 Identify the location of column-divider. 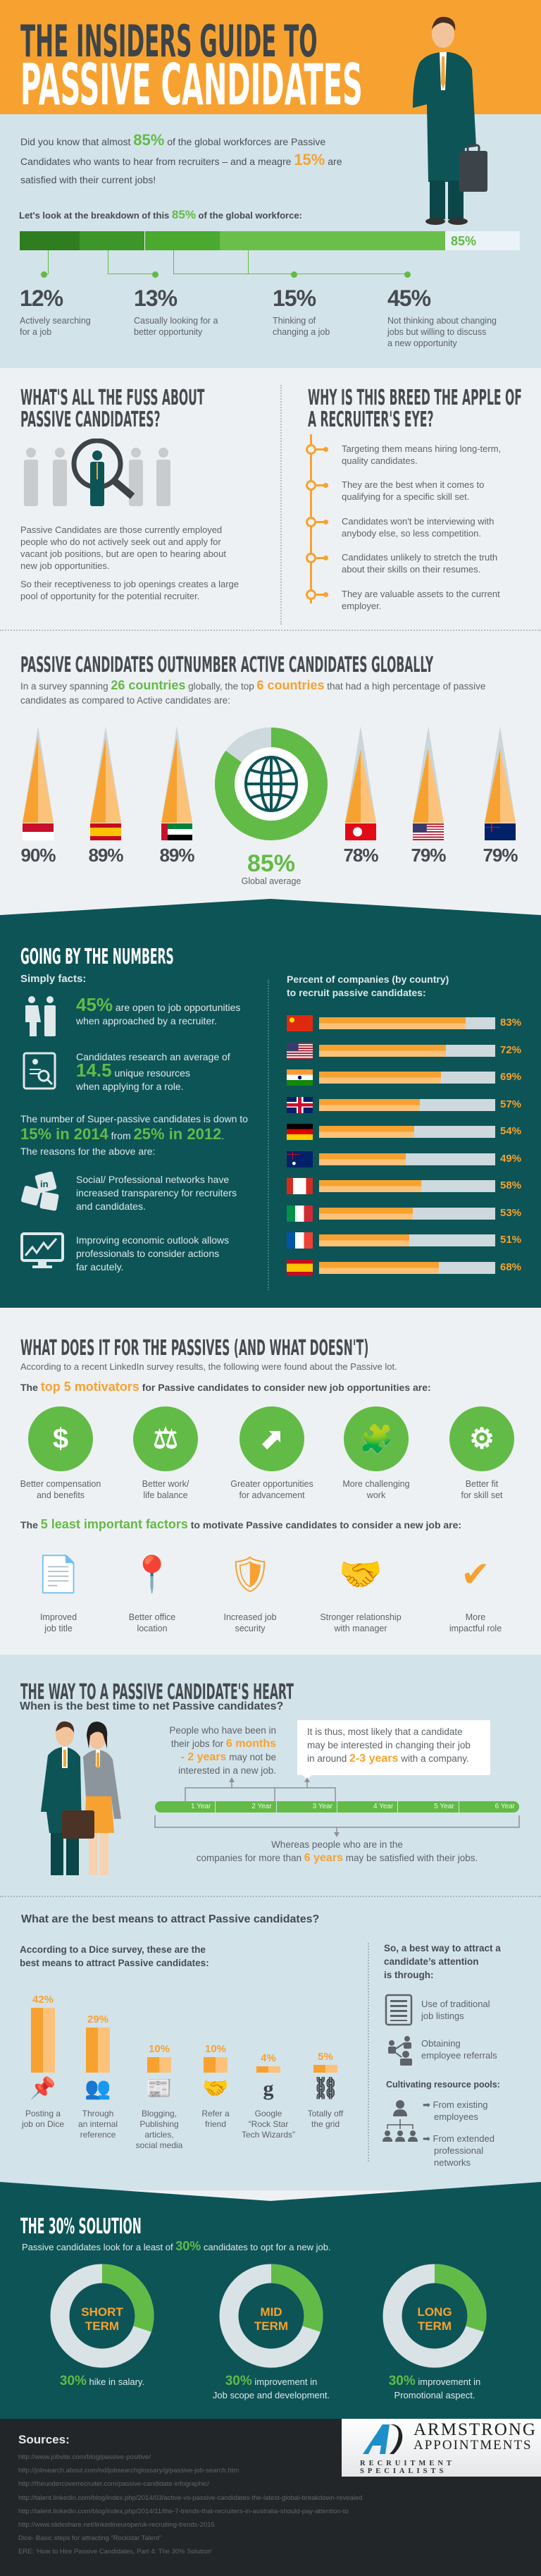
(368, 2052).